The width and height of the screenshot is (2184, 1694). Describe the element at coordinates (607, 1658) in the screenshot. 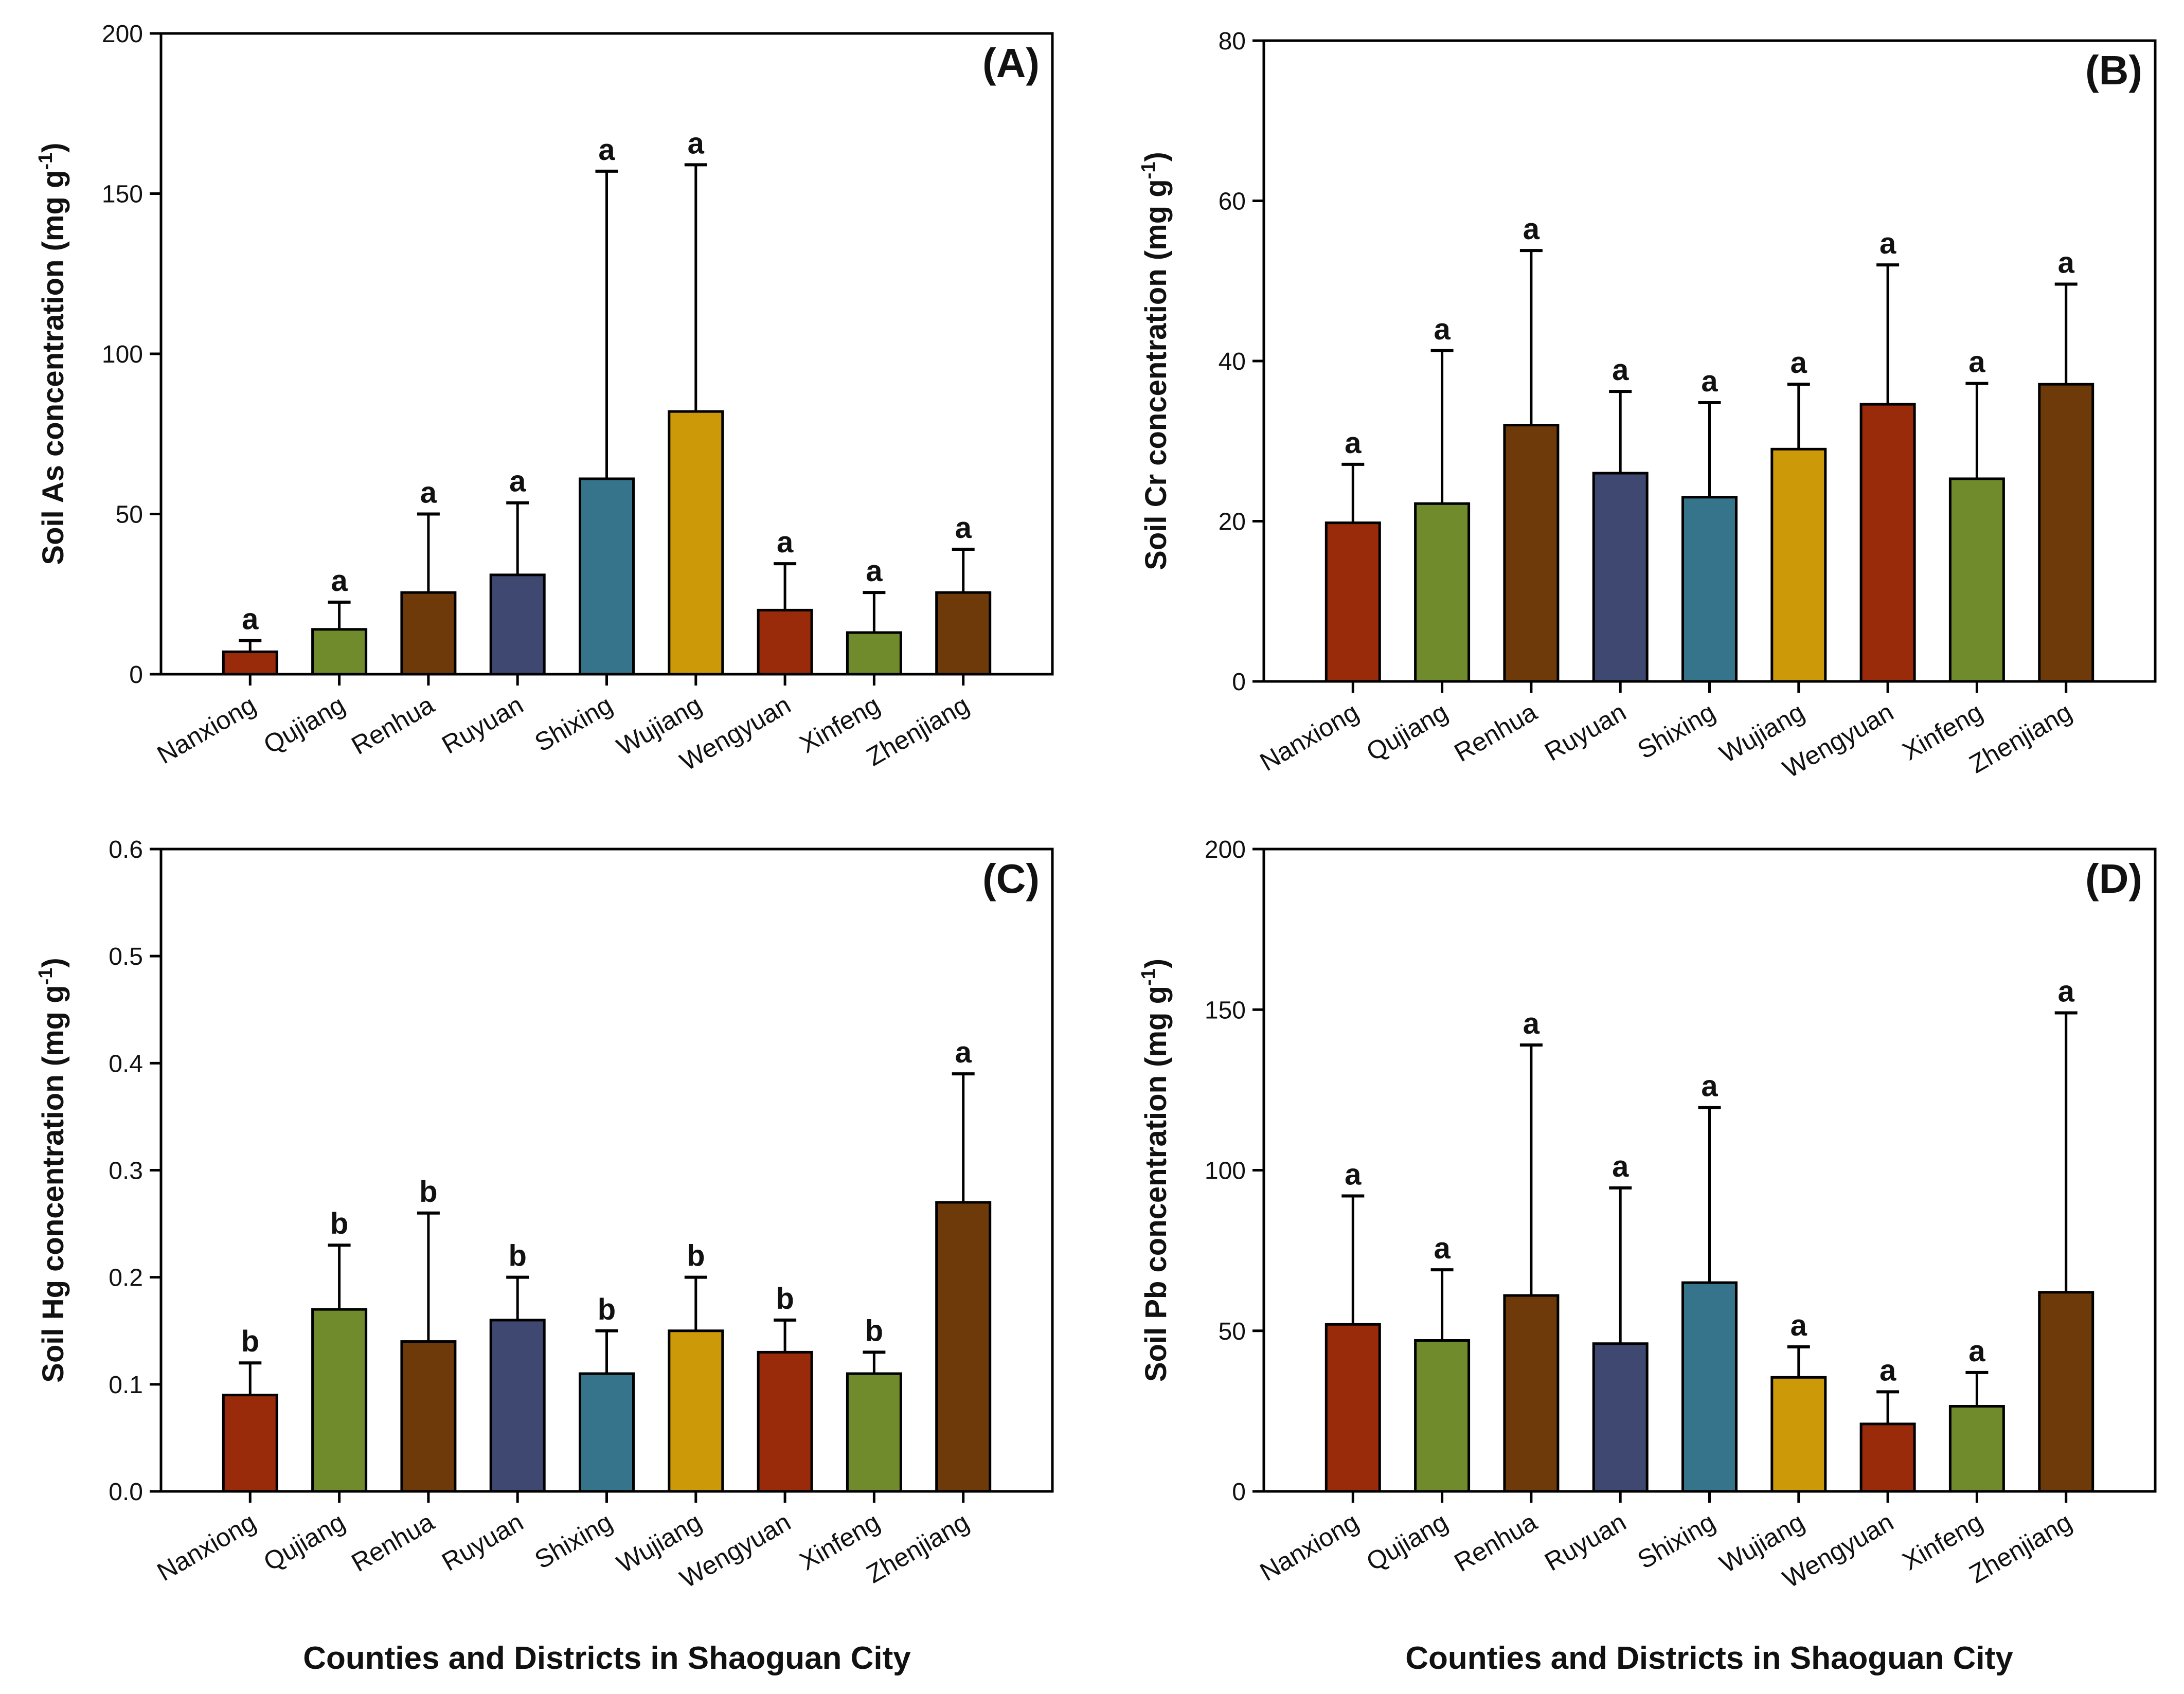

I see `x-axis-title-left: Counties and Districts in Shaoguan City` at that location.